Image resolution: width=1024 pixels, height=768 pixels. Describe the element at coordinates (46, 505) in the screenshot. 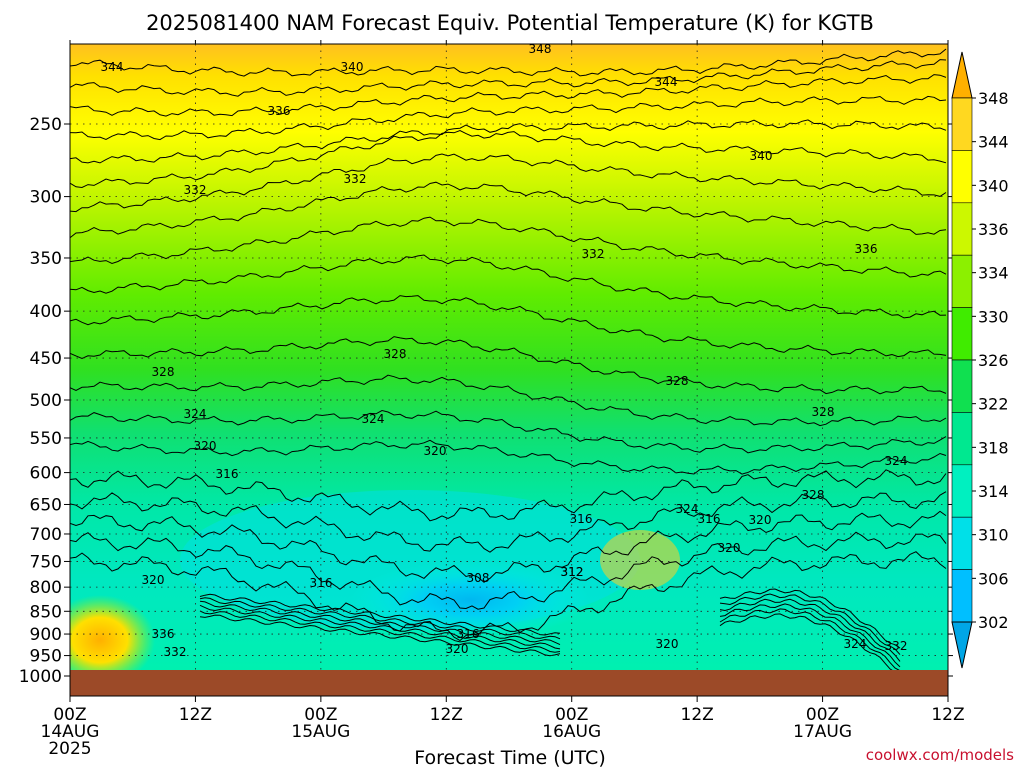

I see `y-tick-label: 650` at that location.